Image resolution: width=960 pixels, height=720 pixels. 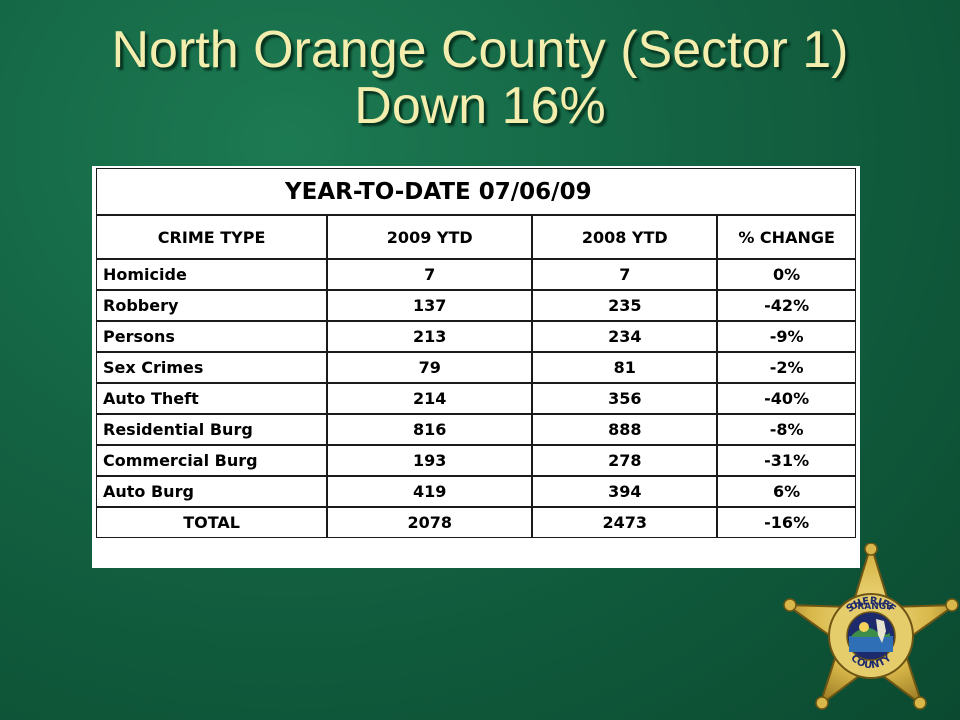 What do you see at coordinates (480, 50) in the screenshot?
I see `slide-title-line1: North Orange County (Sector 1)` at bounding box center [480, 50].